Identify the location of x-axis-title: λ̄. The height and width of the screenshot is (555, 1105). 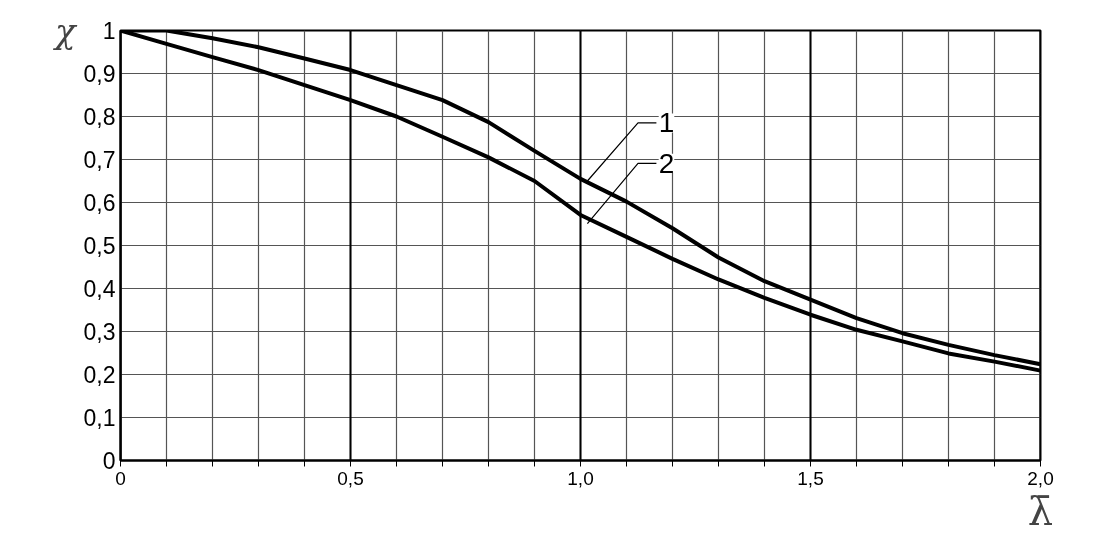
(1040, 510).